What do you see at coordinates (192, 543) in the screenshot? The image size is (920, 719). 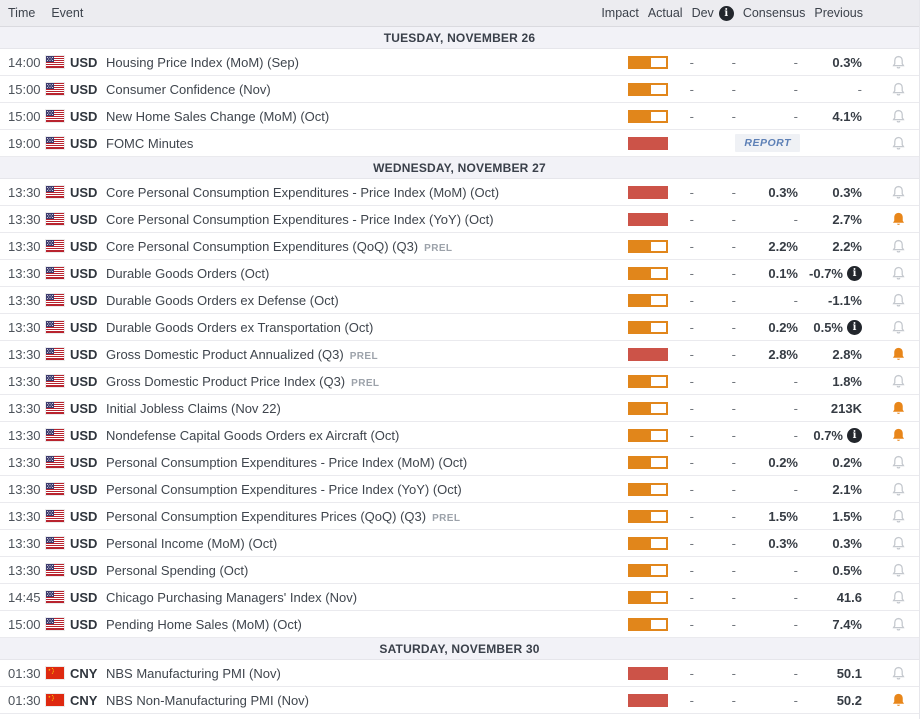 I see `event-name: Personal Income (MoM) (Oct)` at bounding box center [192, 543].